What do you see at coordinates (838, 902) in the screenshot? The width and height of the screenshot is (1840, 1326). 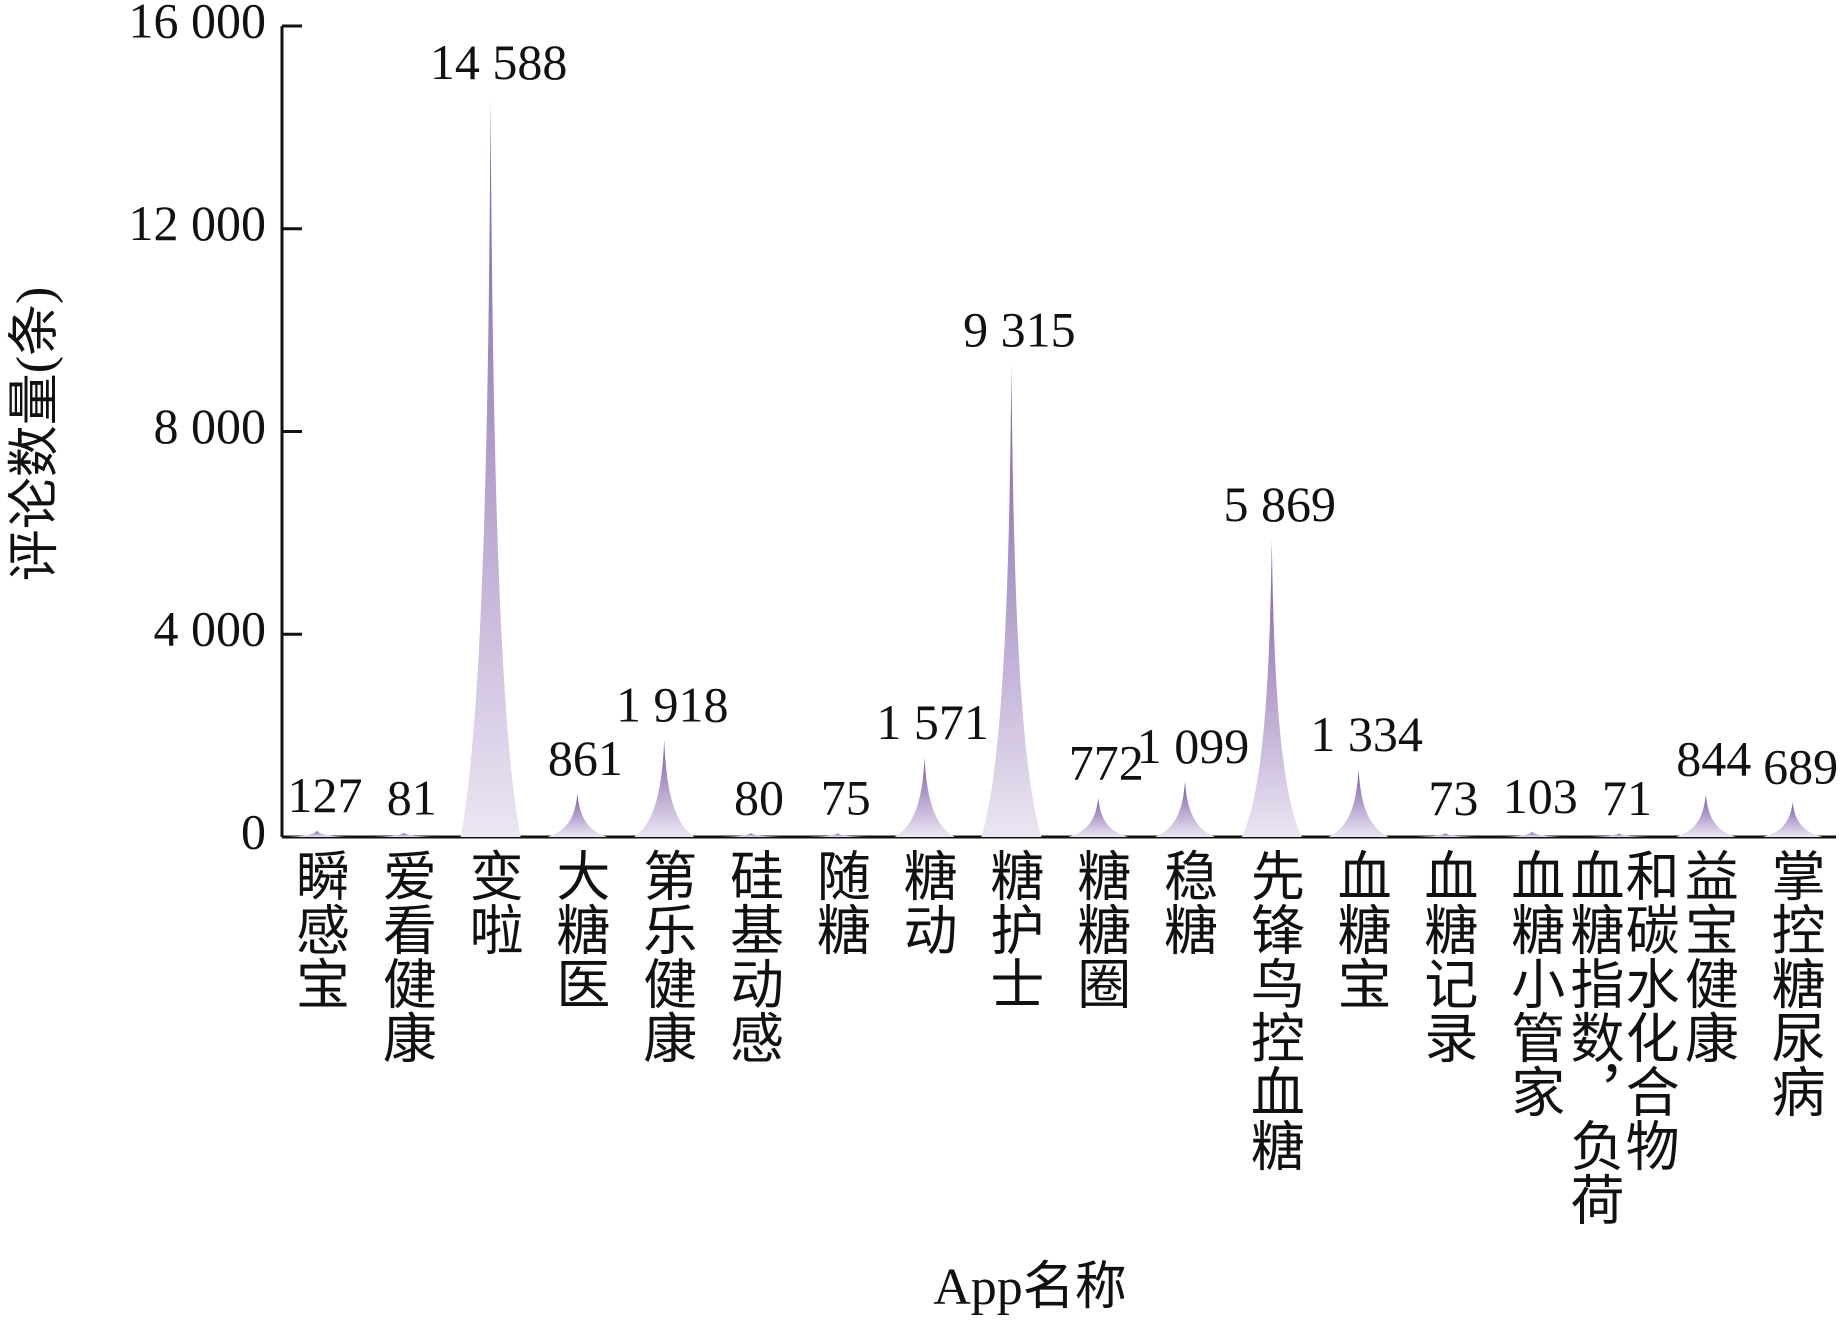 I see `x-tick-label: 随糖` at bounding box center [838, 902].